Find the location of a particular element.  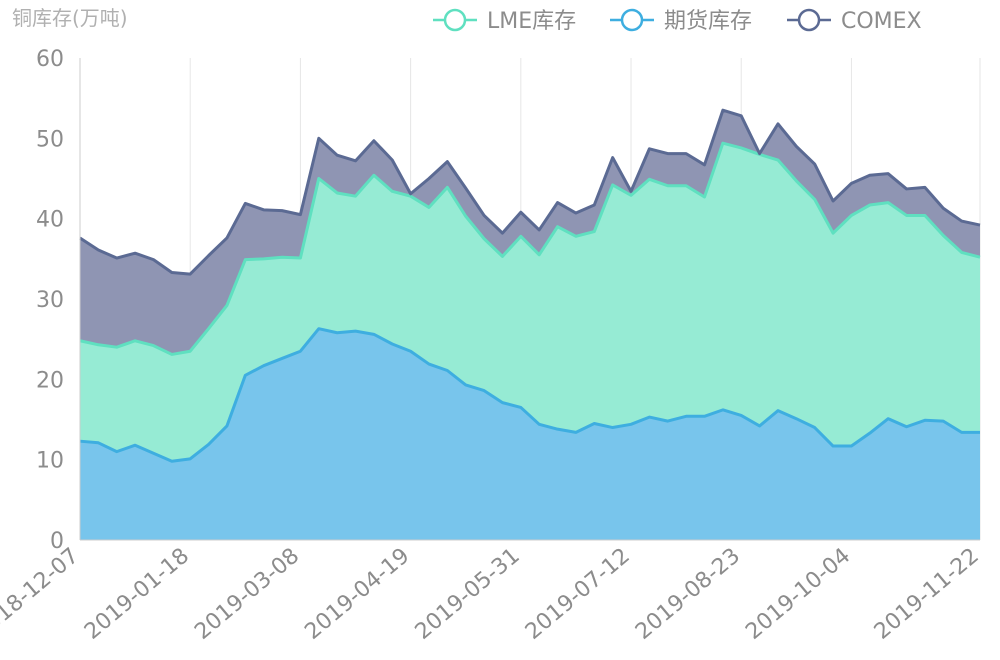

legend-label-COMEX: COMEX is located at coordinates (881, 21).